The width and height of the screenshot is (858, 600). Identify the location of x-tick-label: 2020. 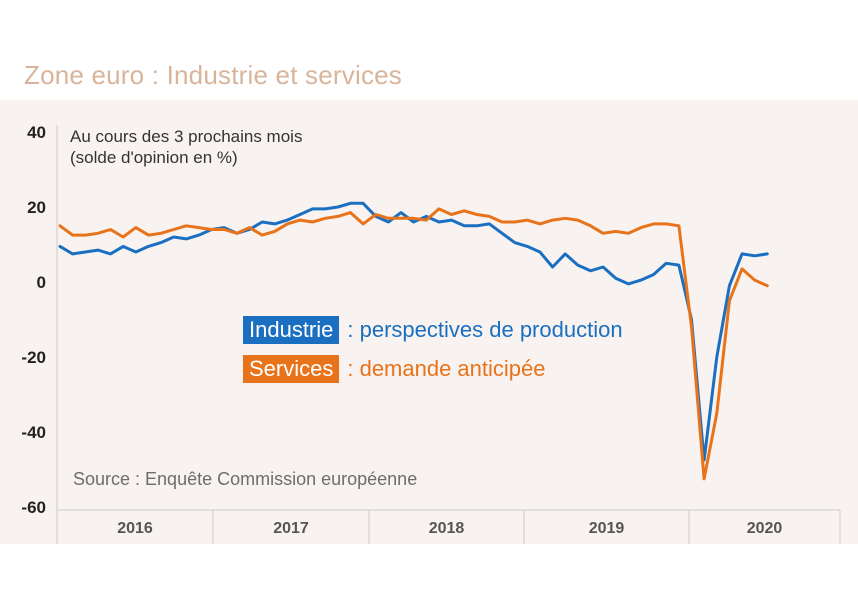
(765, 528).